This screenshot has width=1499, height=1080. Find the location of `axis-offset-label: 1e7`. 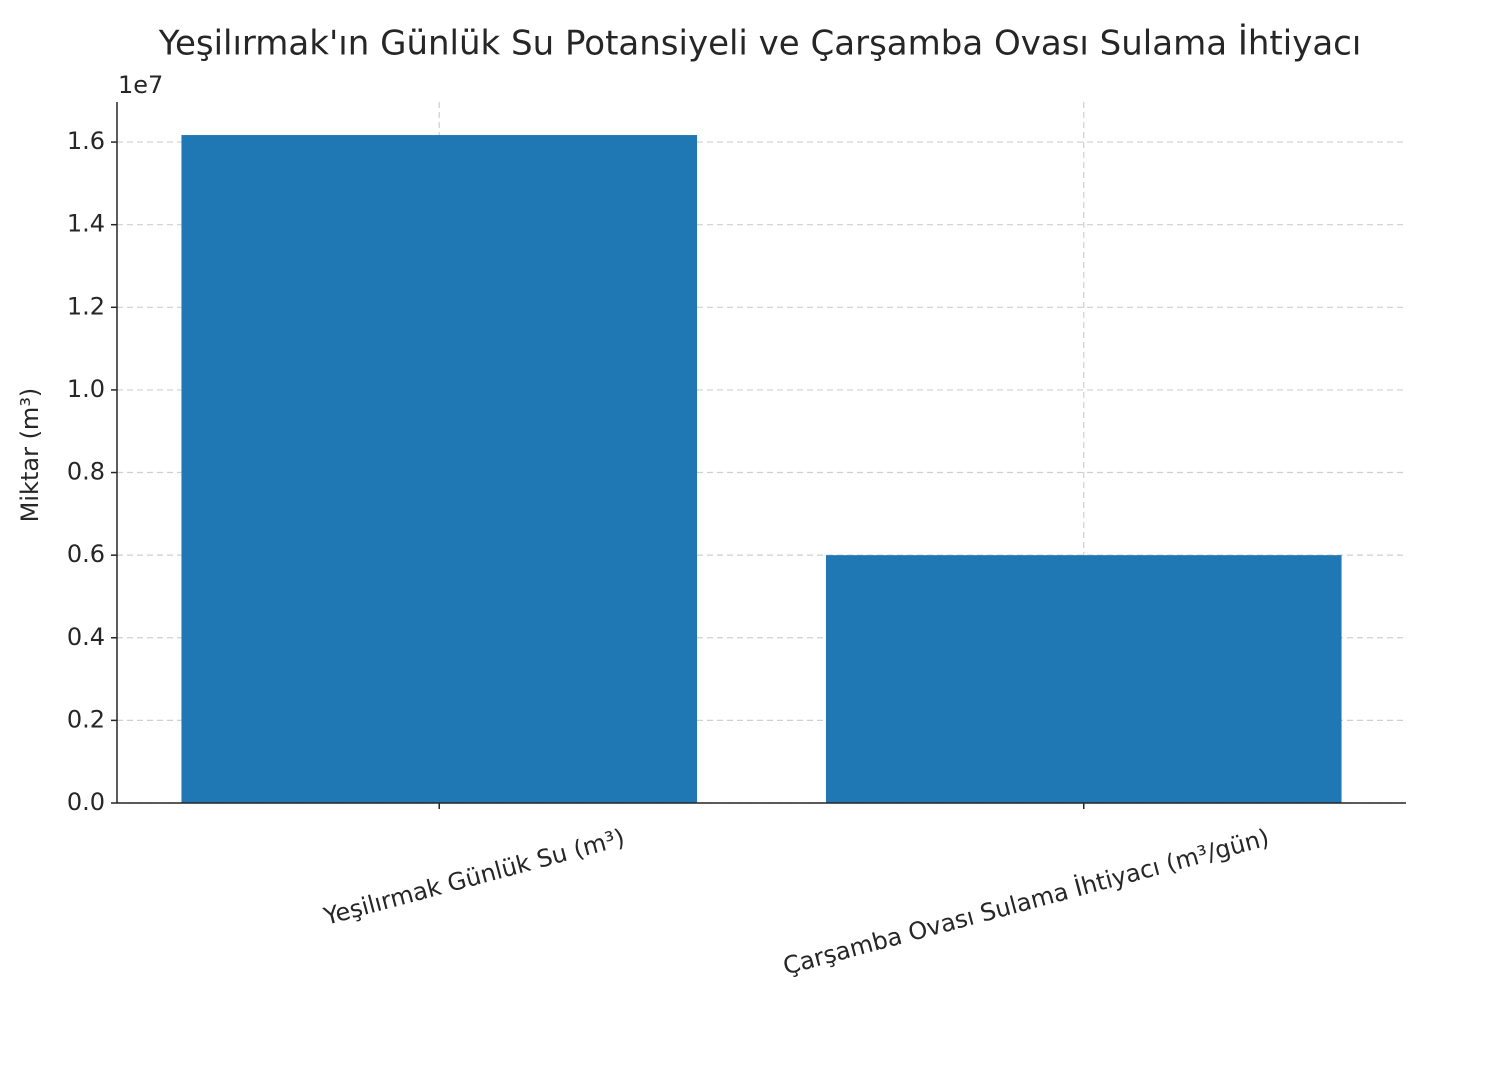

axis-offset-label: 1e7 is located at coordinates (140, 85).